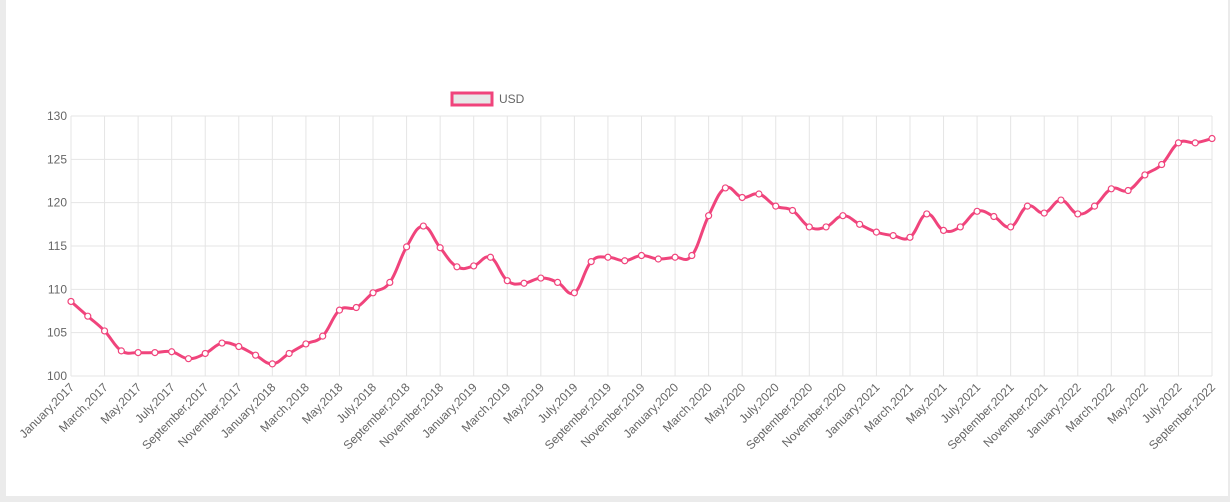 This screenshot has height=502, width=1230. I want to click on y-axis: 100 105 110 115 120 125 130, so click(57, 246).